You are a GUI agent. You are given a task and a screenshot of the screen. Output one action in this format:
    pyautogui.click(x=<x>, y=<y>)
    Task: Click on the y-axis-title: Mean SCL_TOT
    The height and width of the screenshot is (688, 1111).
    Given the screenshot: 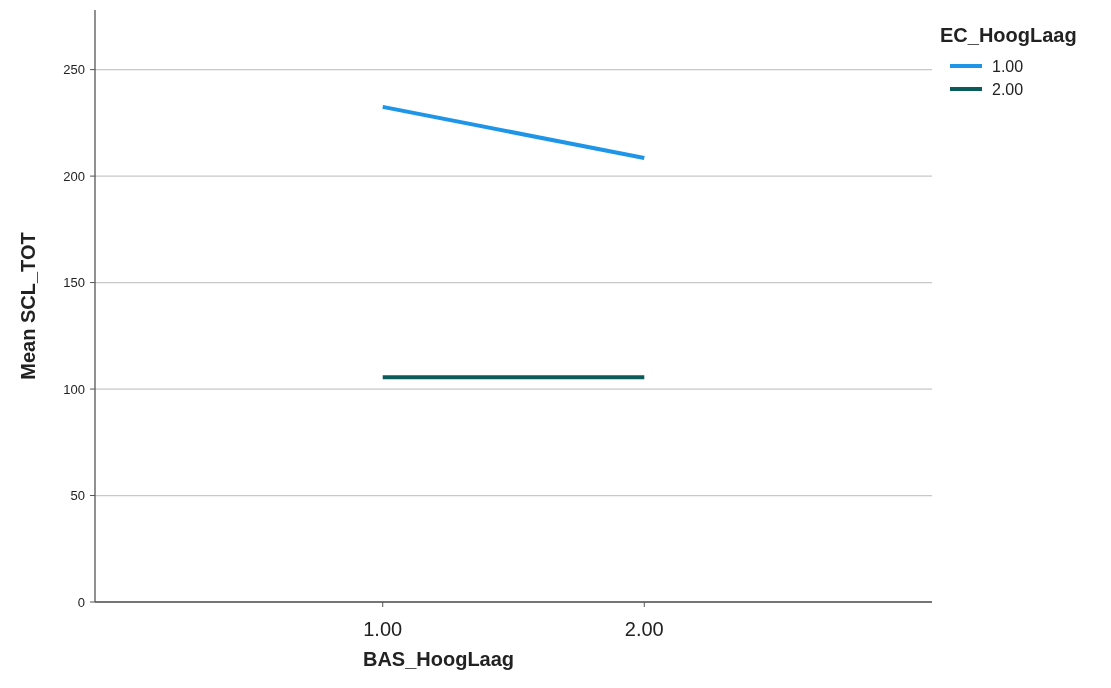 What is the action you would take?
    pyautogui.click(x=28, y=306)
    